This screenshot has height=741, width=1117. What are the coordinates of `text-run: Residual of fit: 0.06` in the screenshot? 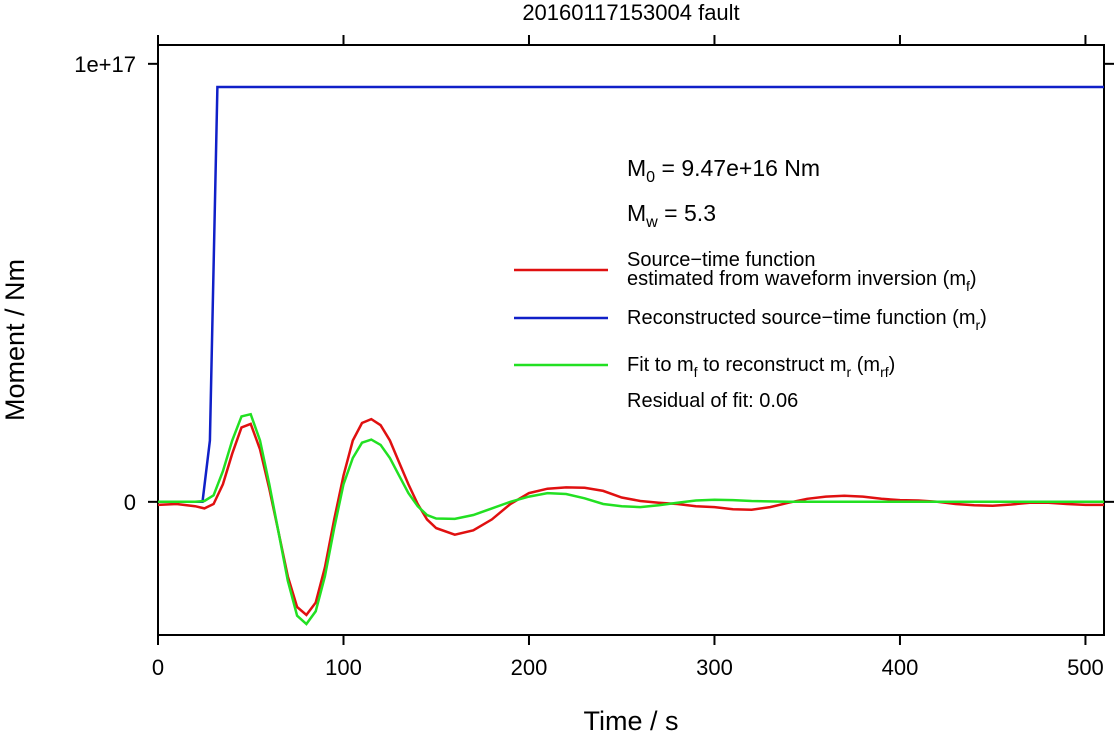 It's located at (712, 401).